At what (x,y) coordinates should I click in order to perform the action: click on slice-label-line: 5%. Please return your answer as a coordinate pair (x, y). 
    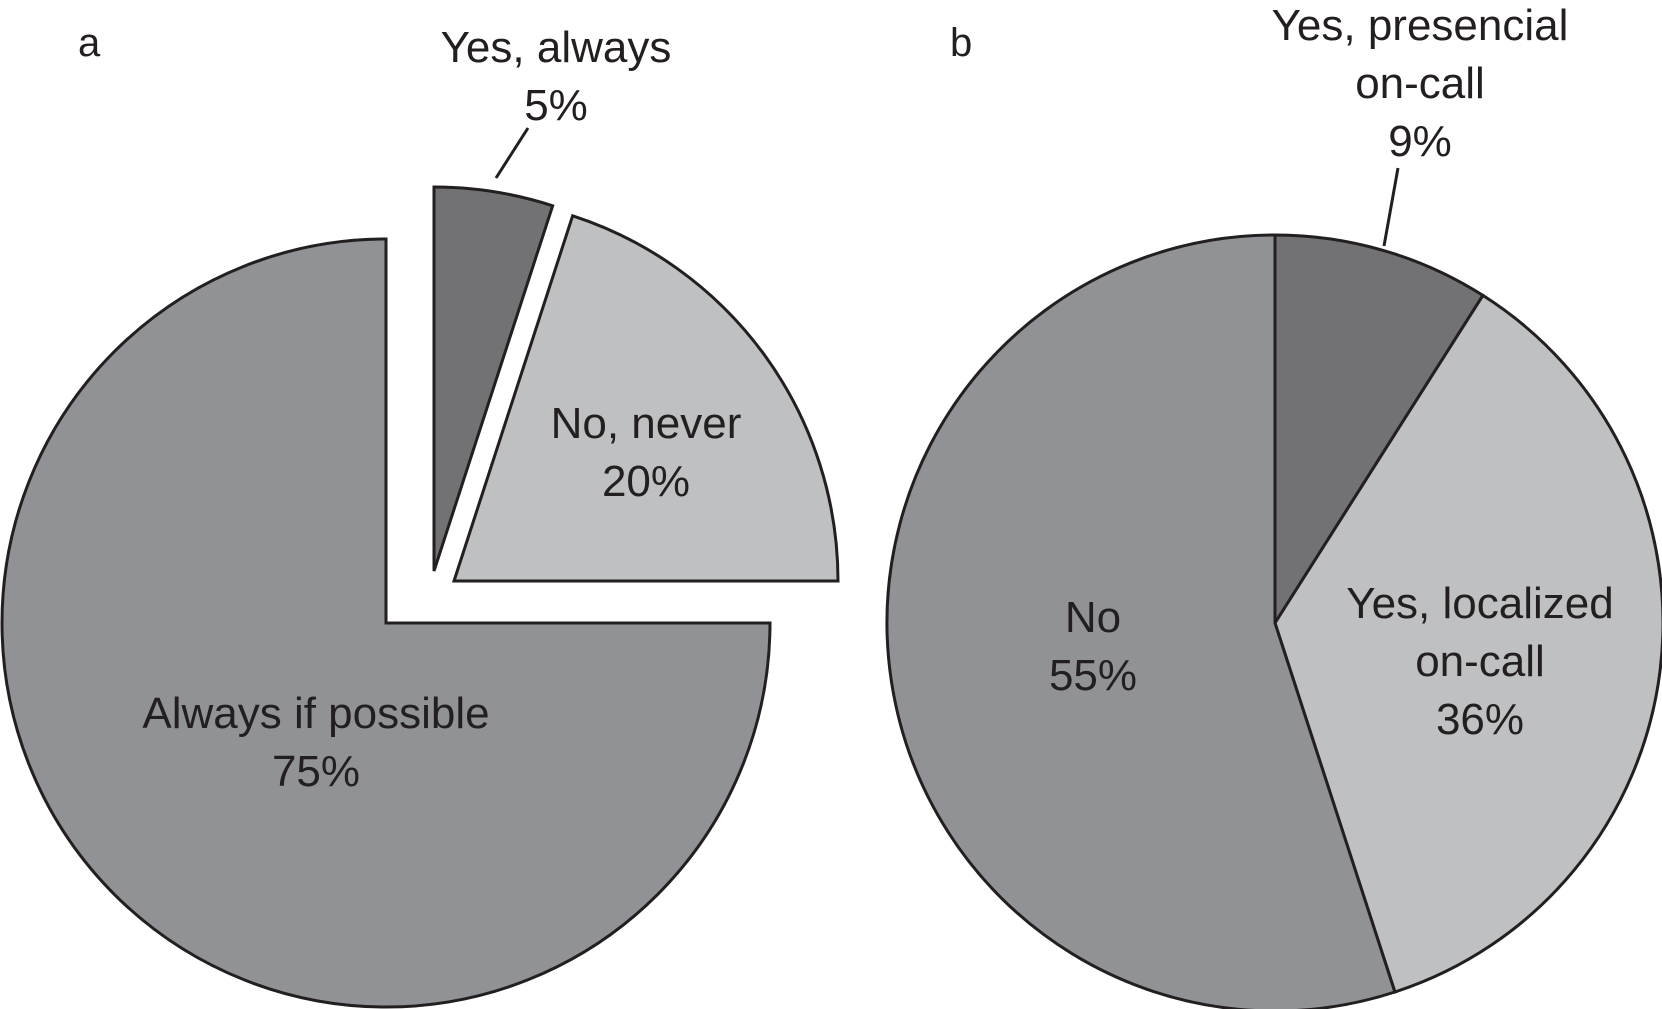
    Looking at the image, I should click on (556, 105).